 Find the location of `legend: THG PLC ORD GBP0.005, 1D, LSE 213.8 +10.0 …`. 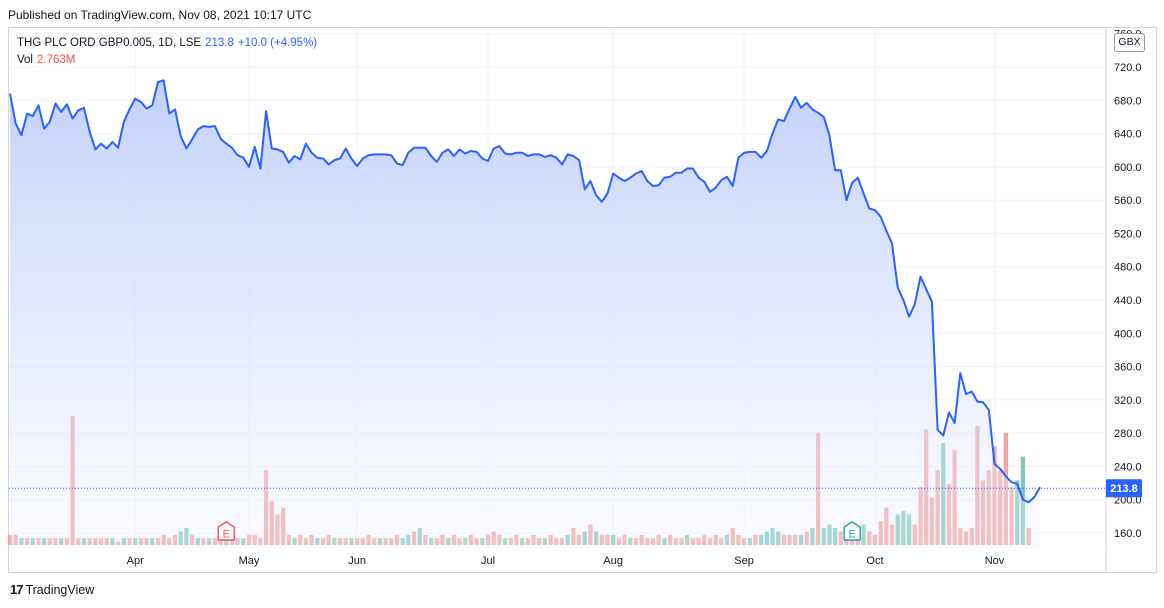

legend: THG PLC ORD GBP0.005, 1D, LSE 213.8 +10.0 … is located at coordinates (167, 52).